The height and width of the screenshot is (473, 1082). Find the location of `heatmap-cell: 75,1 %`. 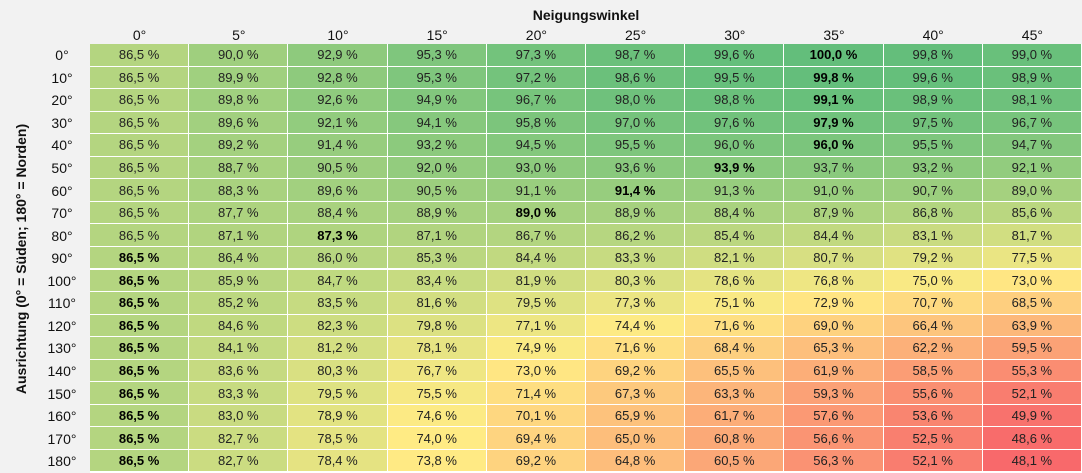

heatmap-cell: 75,1 % is located at coordinates (735, 303).